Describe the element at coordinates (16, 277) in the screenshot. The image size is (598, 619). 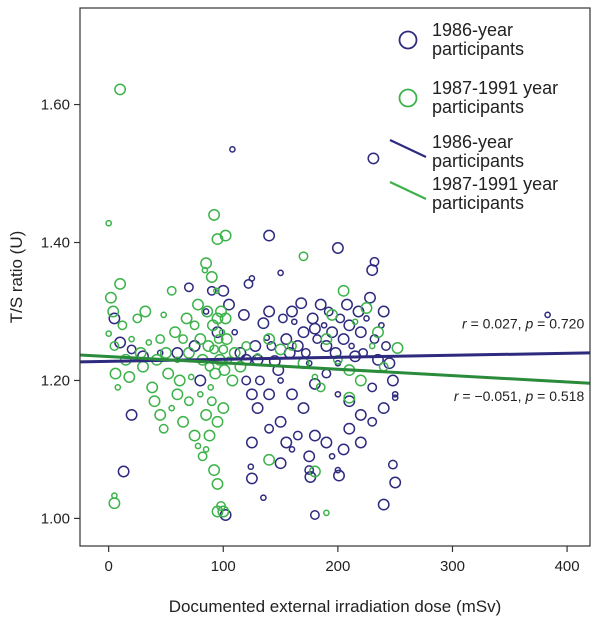
I see `y-axis-label: T/S ratio (U)` at that location.